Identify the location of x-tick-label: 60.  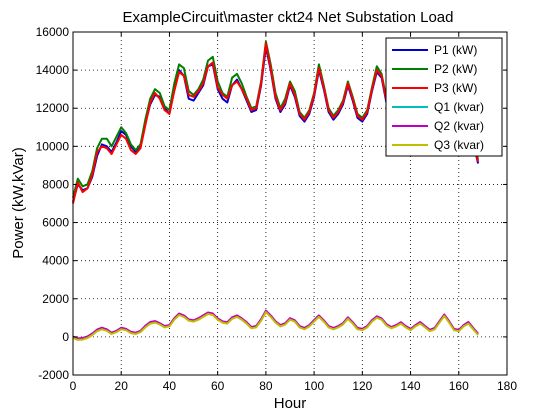
(218, 386).